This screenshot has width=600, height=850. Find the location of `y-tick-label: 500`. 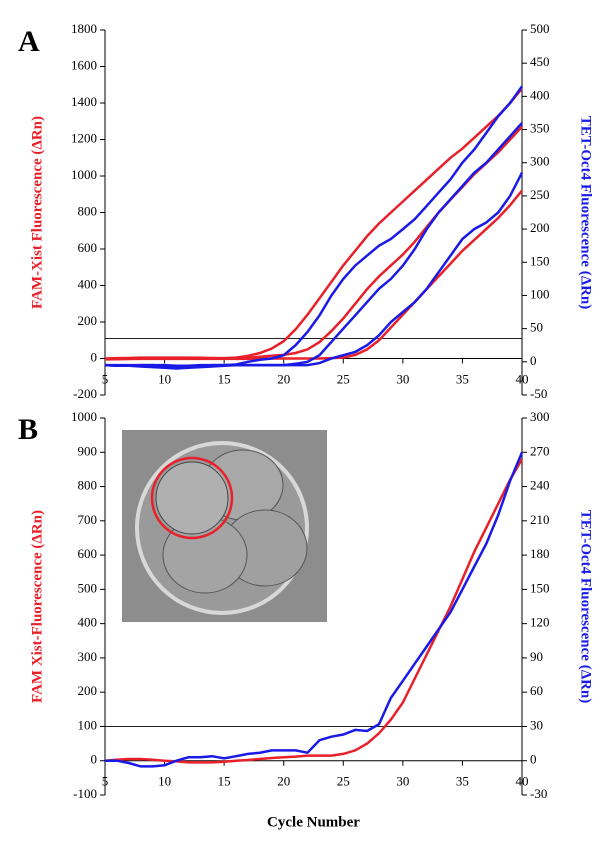

y-tick-label: 500 is located at coordinates (88, 587).